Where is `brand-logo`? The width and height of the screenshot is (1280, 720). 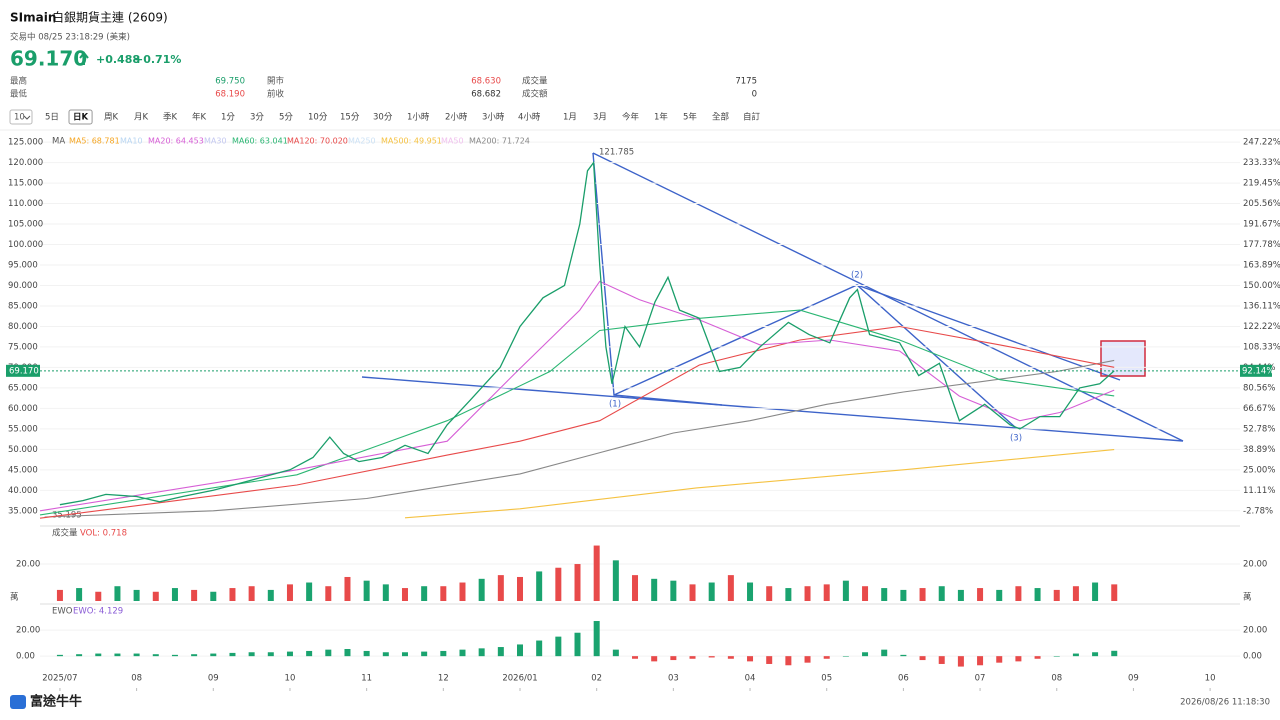 brand-logo is located at coordinates (18, 702).